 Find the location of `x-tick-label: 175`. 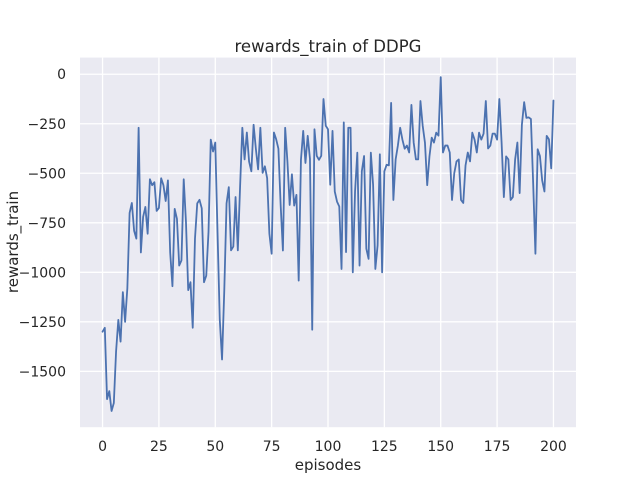

x-tick-label: 175 is located at coordinates (497, 447).